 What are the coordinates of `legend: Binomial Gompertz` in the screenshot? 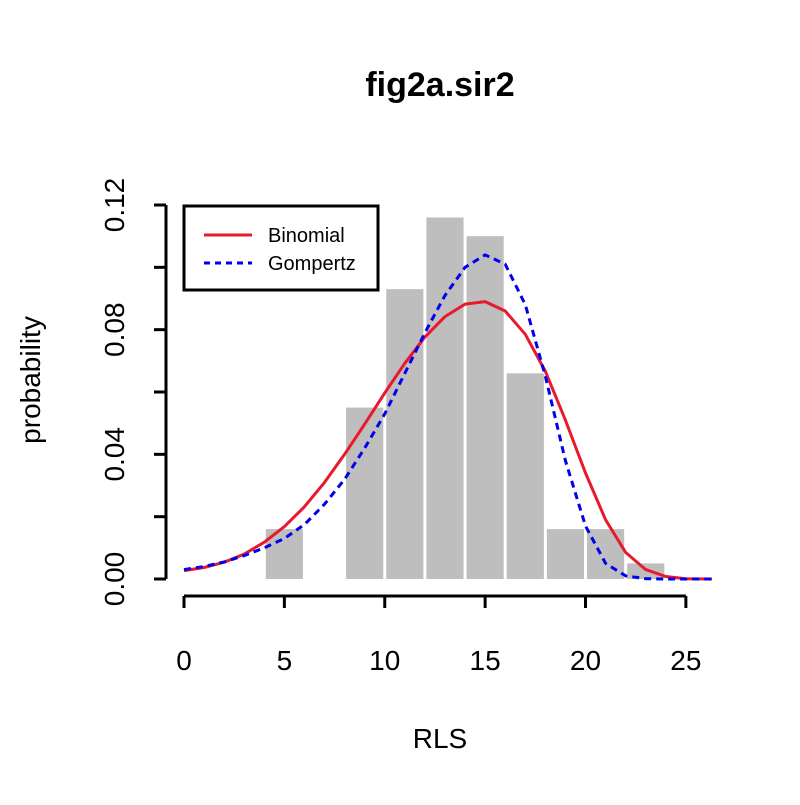 It's located at (281, 248).